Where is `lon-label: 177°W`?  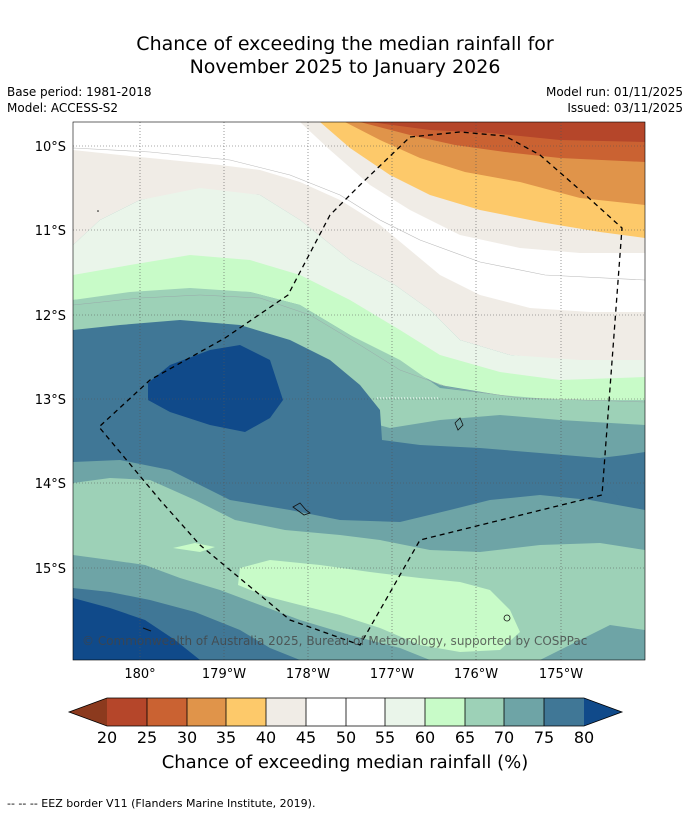 lon-label: 177°W is located at coordinates (392, 674).